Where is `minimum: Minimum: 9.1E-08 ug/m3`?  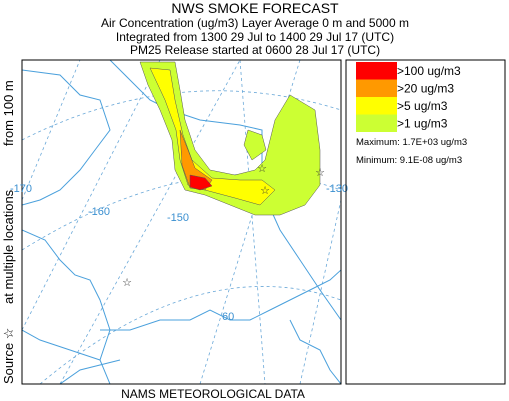
minimum: Minimum: 9.1E-08 ug/m3 is located at coordinates (409, 160).